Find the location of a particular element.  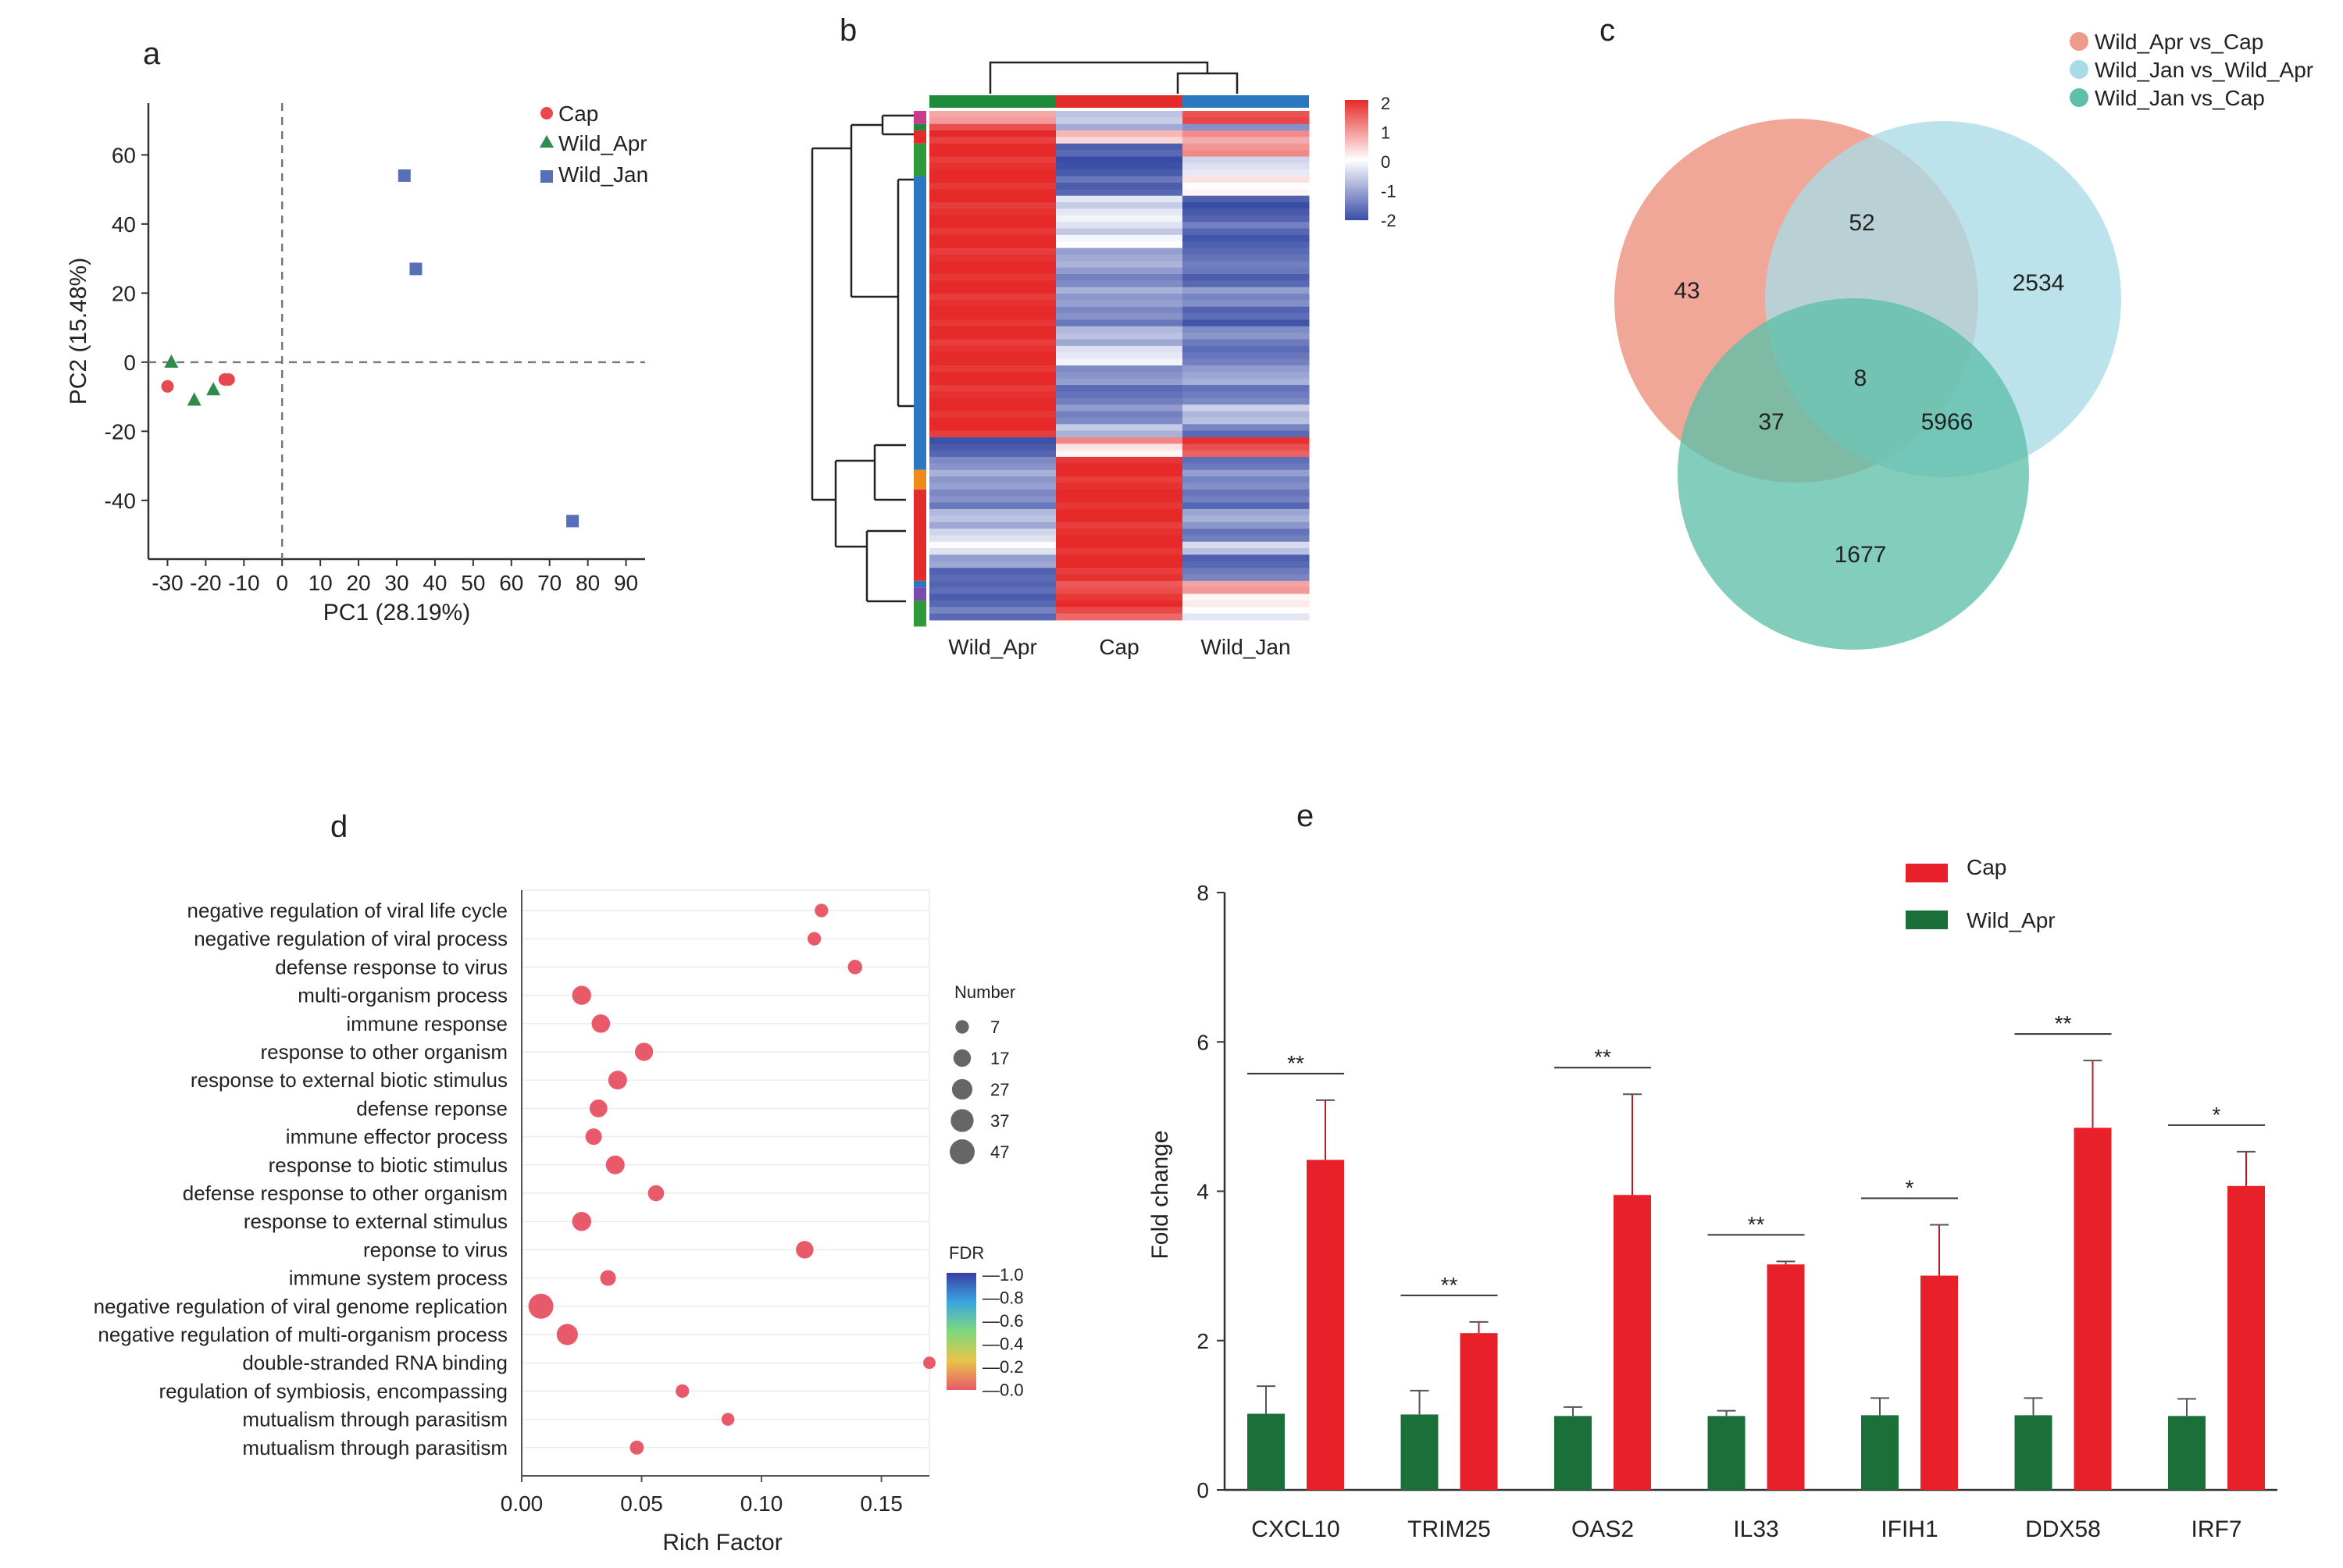

venn-circle-wild-jan-vs-cap is located at coordinates (1853, 474).